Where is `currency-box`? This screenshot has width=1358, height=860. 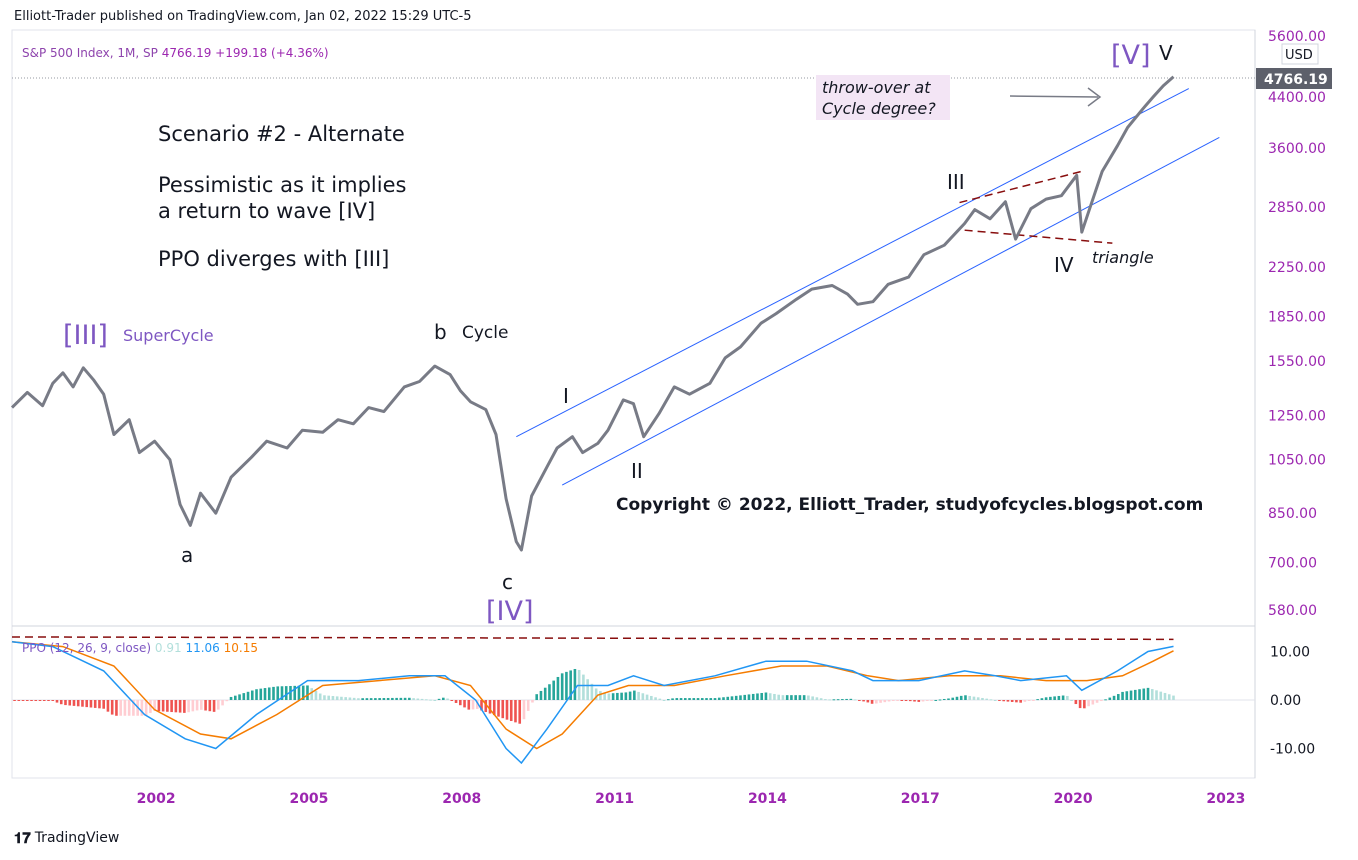 currency-box is located at coordinates (1300, 54).